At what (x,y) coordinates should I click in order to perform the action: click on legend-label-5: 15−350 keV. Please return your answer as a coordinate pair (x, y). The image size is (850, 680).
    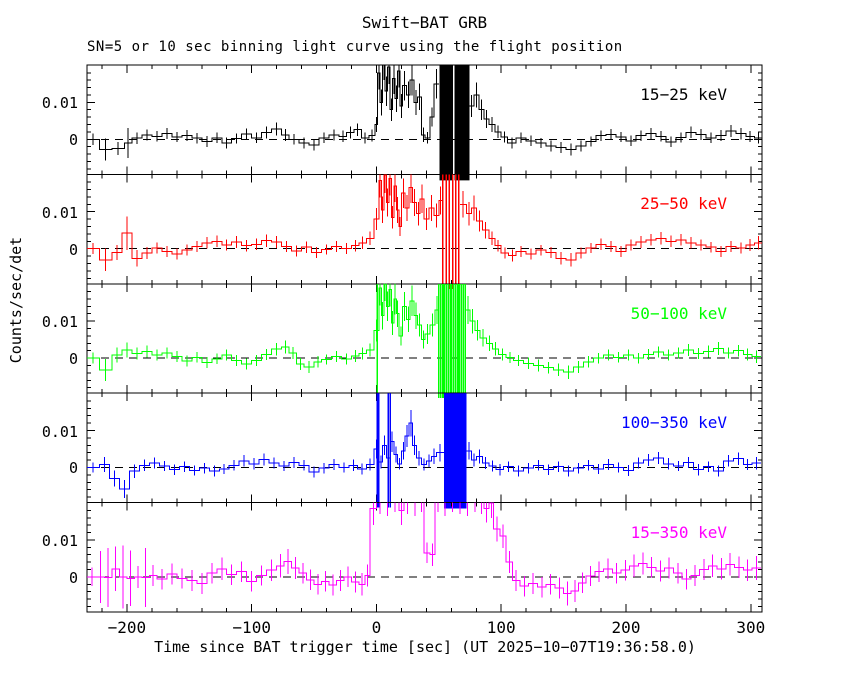
    Looking at the image, I should click on (678, 532).